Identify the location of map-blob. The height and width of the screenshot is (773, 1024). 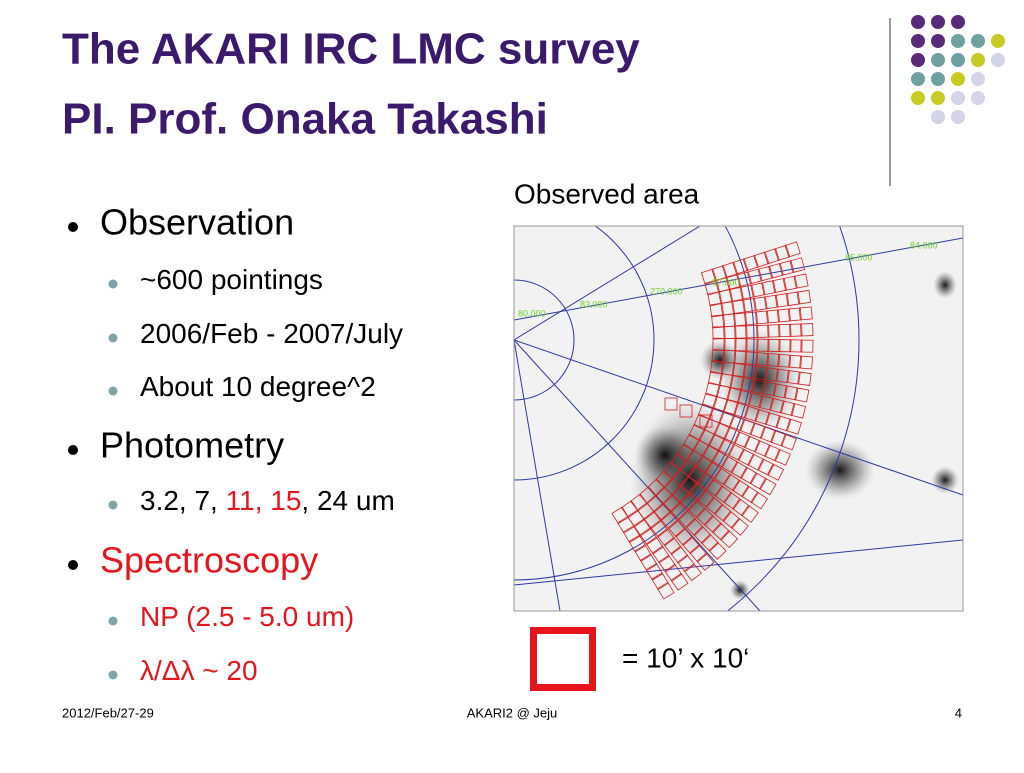
(945, 480).